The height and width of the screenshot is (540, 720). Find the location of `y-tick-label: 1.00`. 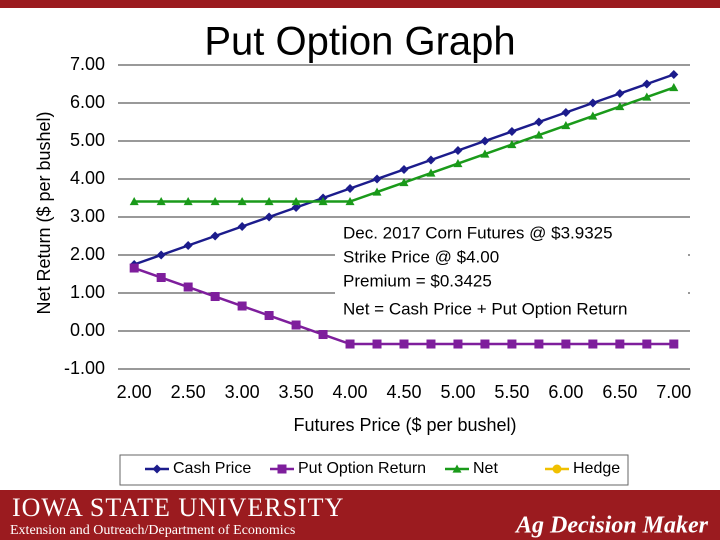

y-tick-label: 1.00 is located at coordinates (87, 292).